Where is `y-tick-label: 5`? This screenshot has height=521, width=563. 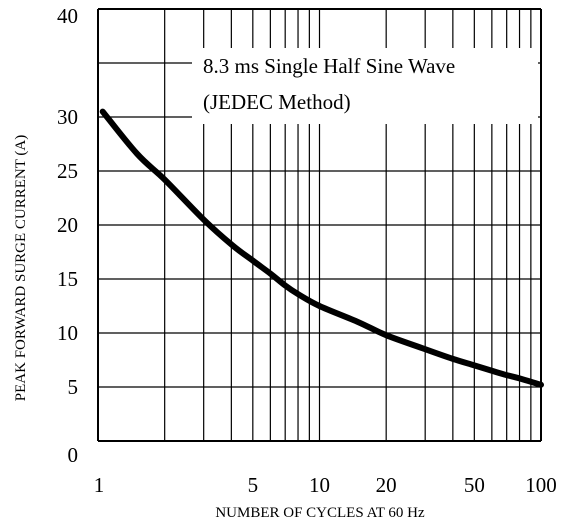 y-tick-label: 5 is located at coordinates (73, 387).